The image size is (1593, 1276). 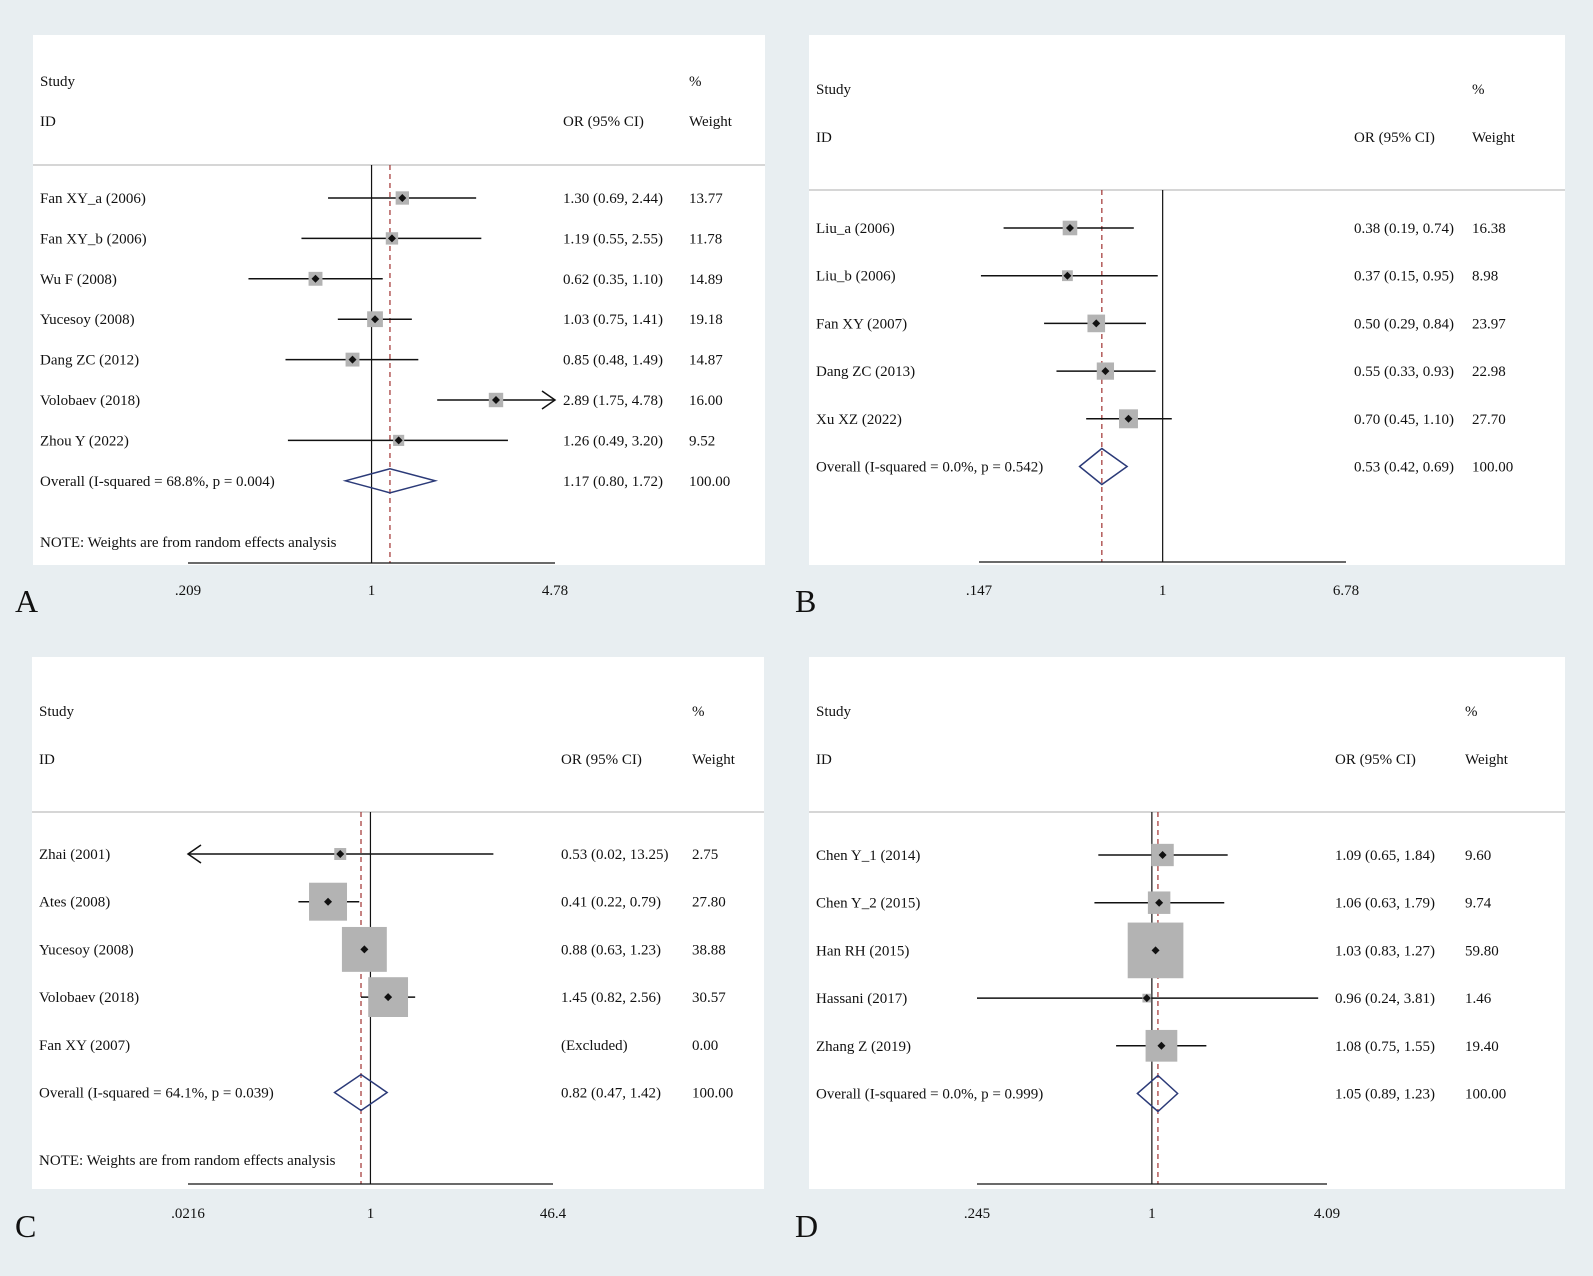 What do you see at coordinates (194, 854) in the screenshot?
I see `ci-arrow-left` at bounding box center [194, 854].